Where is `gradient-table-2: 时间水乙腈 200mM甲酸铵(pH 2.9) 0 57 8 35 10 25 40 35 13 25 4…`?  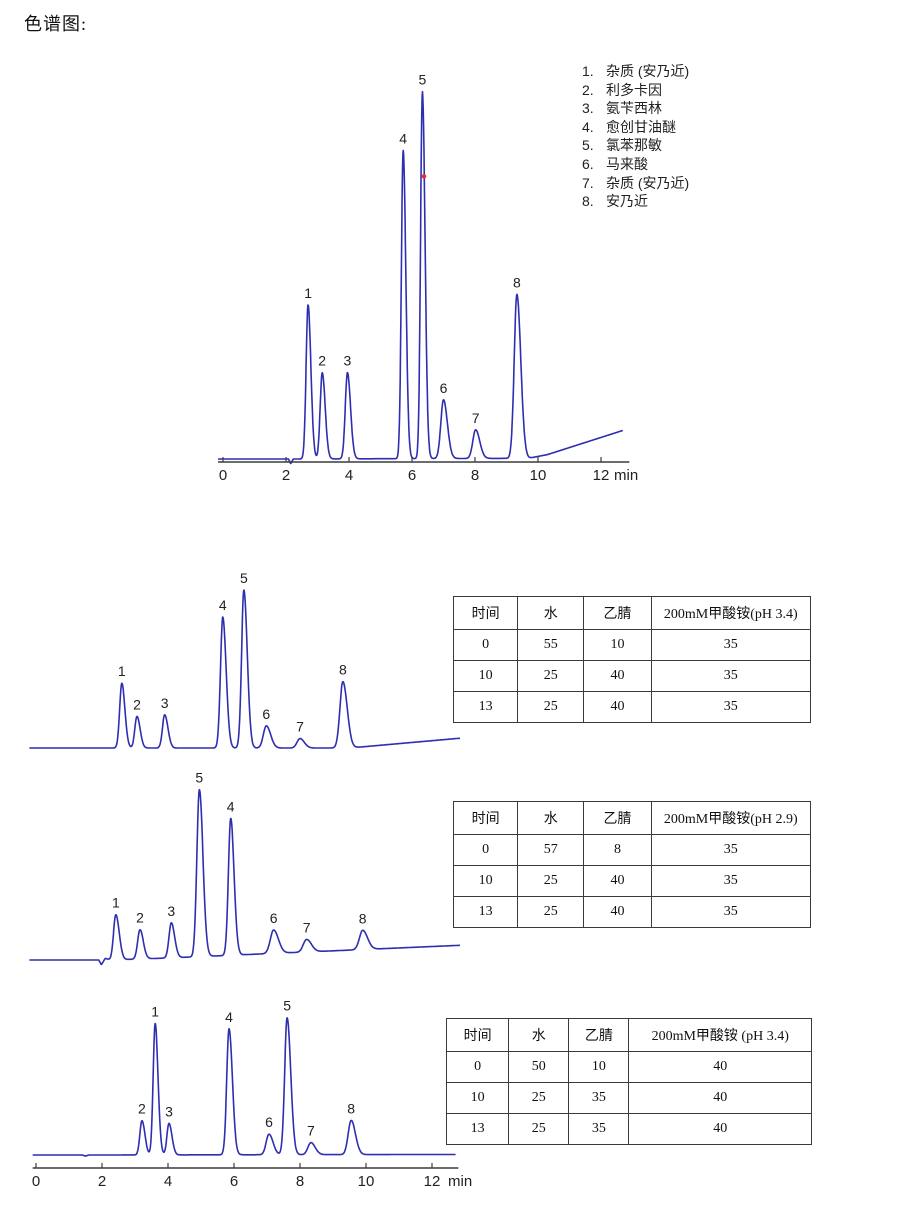
gradient-table-2: 时间水乙腈 200mM甲酸铵(pH 2.9) 0 57 8 35 10 25 40 35 13 25 4… is located at coordinates (632, 864).